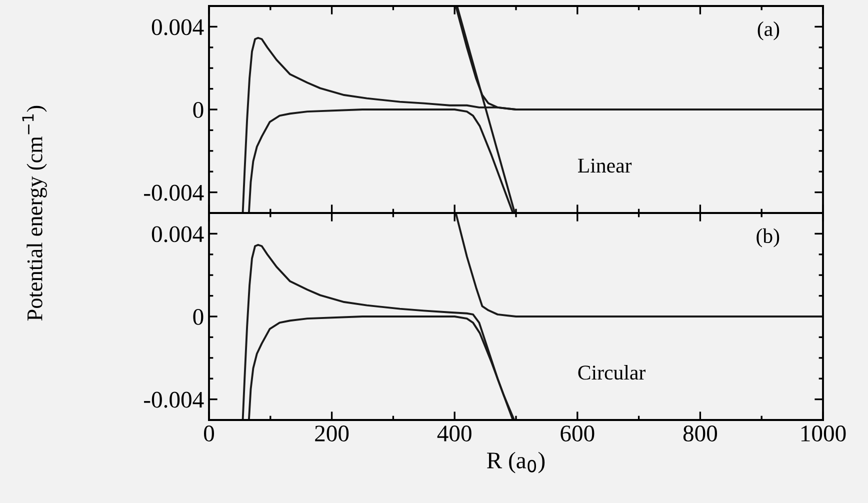  I want to click on y-axis-title: Potential energy (cm$^{−1}$), so click(34, 213).